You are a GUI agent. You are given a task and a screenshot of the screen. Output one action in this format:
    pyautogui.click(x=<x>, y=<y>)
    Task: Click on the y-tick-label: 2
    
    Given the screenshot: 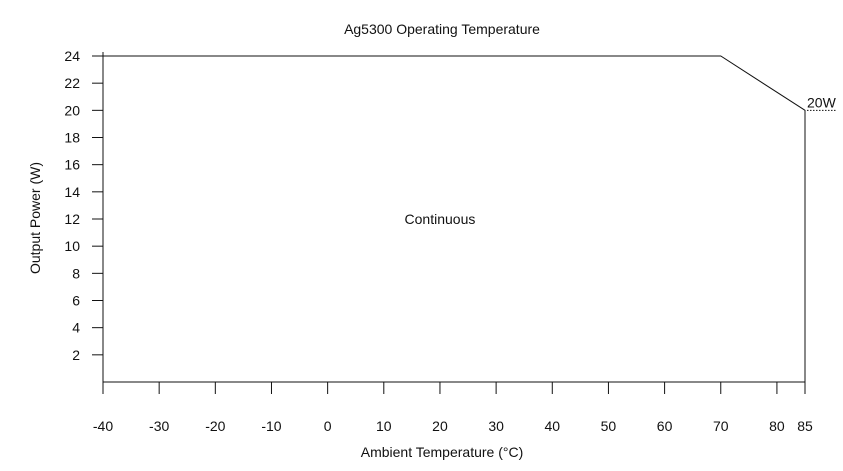 What is the action you would take?
    pyautogui.click(x=76, y=355)
    